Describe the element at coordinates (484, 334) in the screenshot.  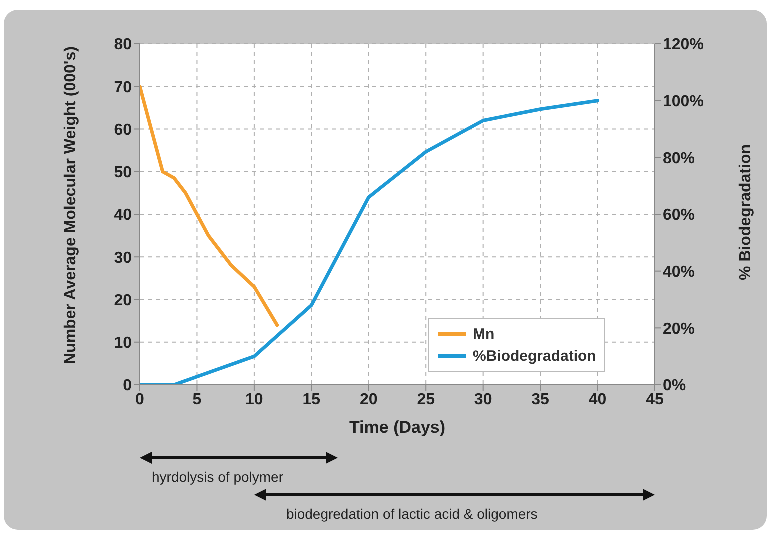
I see `legend-label: Mn` at that location.